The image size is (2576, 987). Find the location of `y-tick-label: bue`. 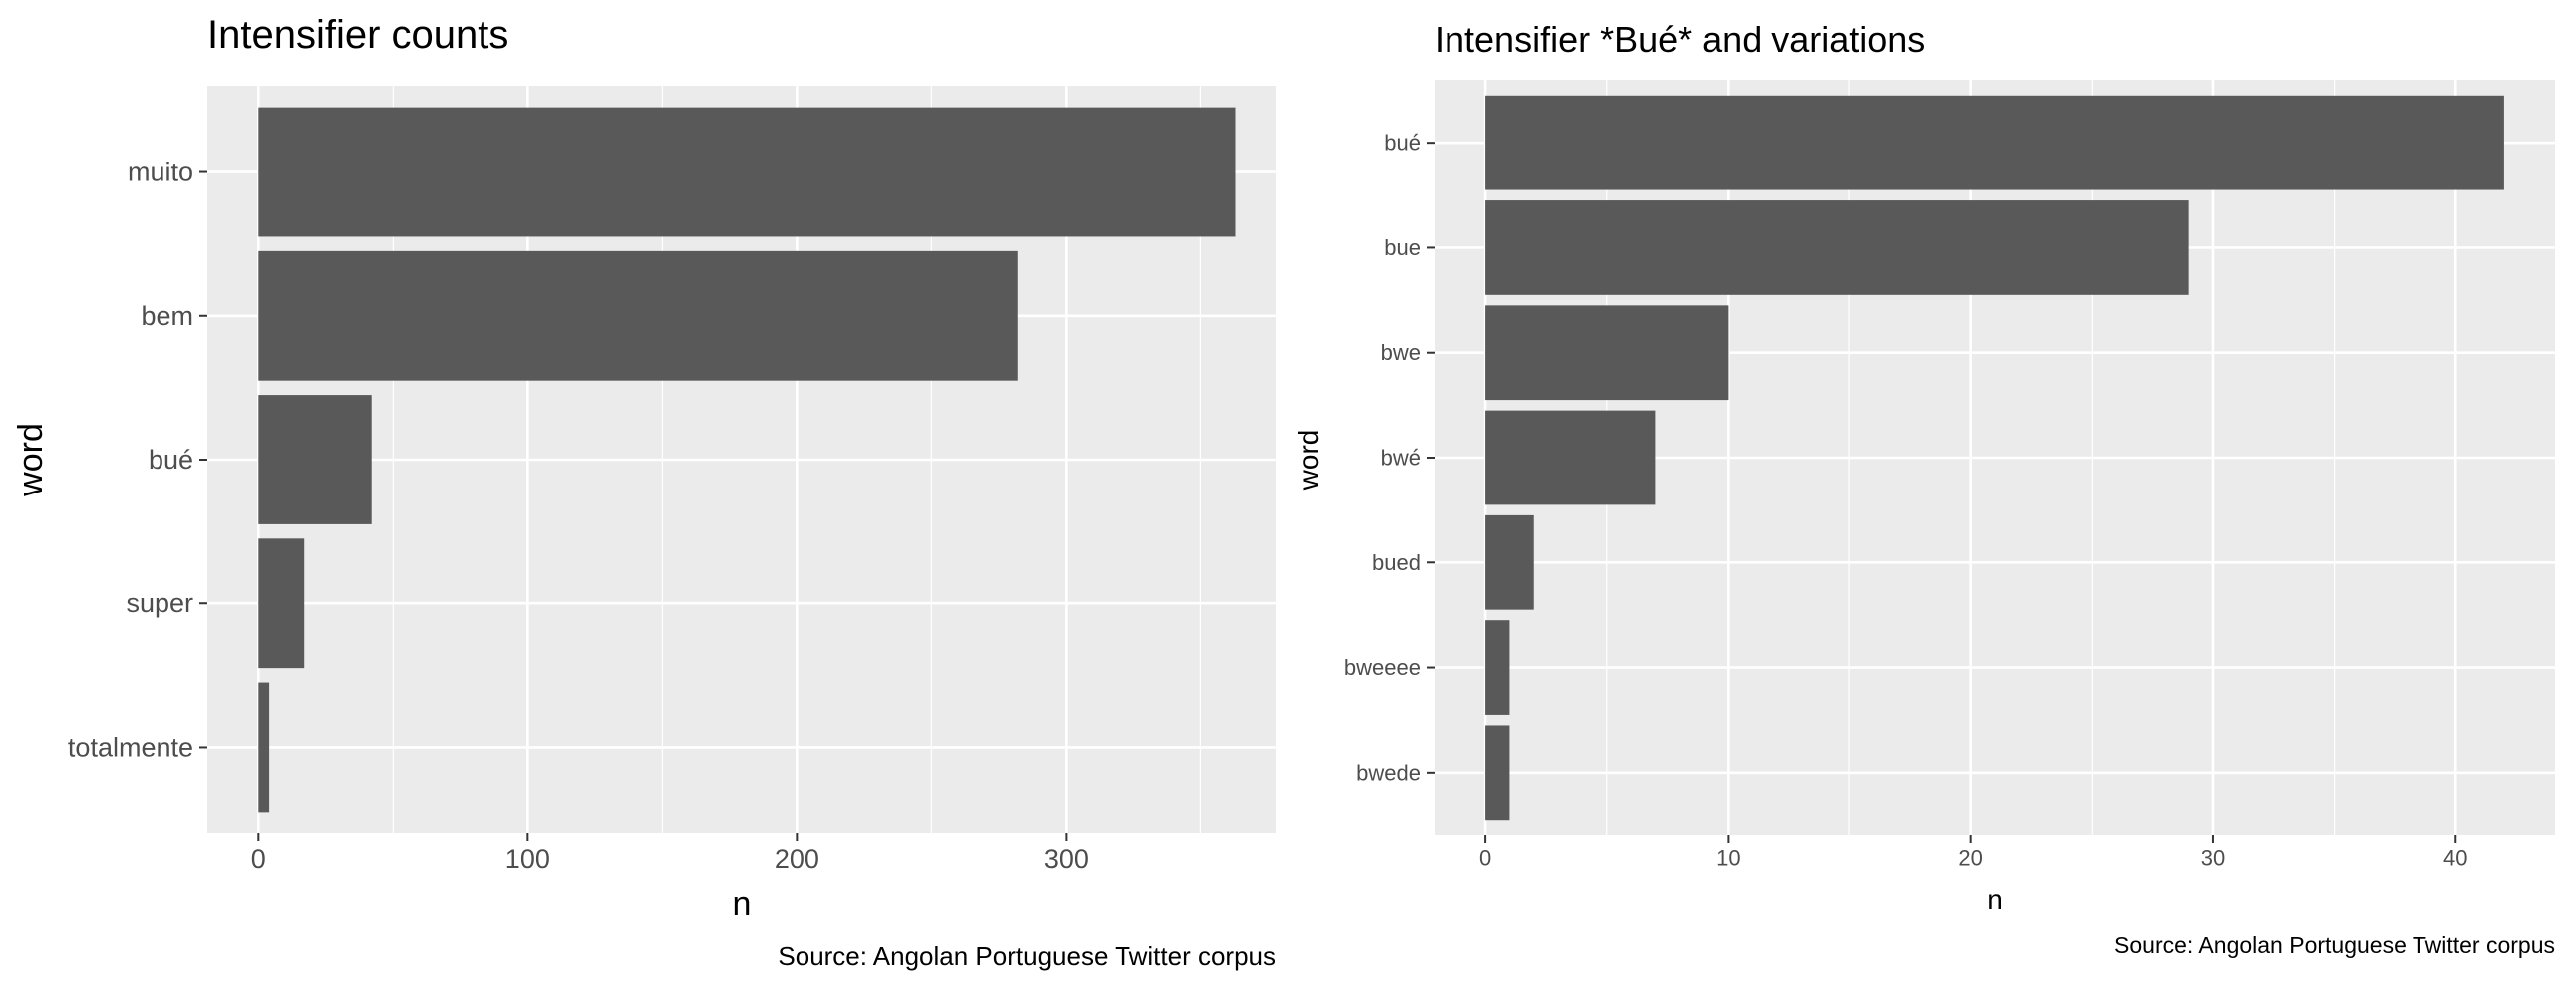

y-tick-label: bue is located at coordinates (1402, 248).